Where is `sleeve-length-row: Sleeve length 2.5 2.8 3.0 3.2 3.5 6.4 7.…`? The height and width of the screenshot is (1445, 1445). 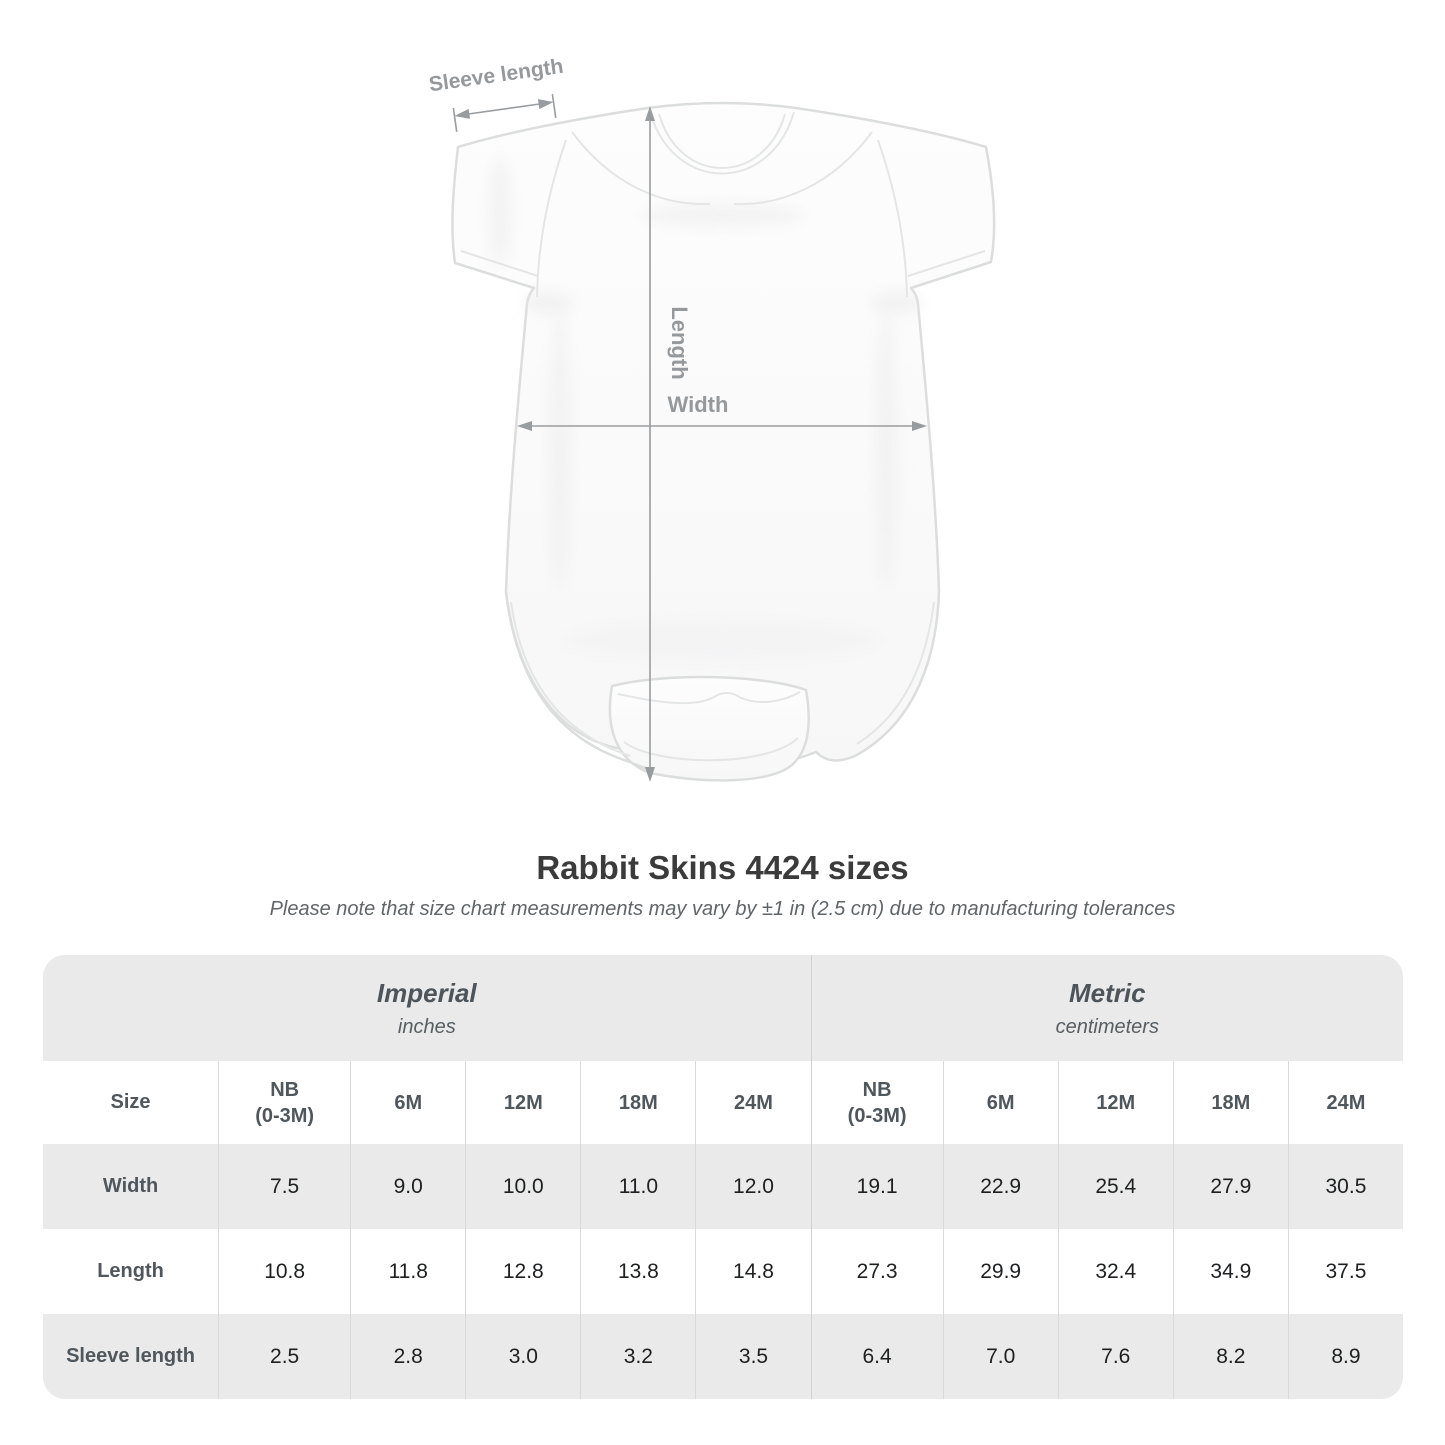 sleeve-length-row: Sleeve length 2.5 2.8 3.0 3.2 3.5 6.4 7.… is located at coordinates (723, 1356).